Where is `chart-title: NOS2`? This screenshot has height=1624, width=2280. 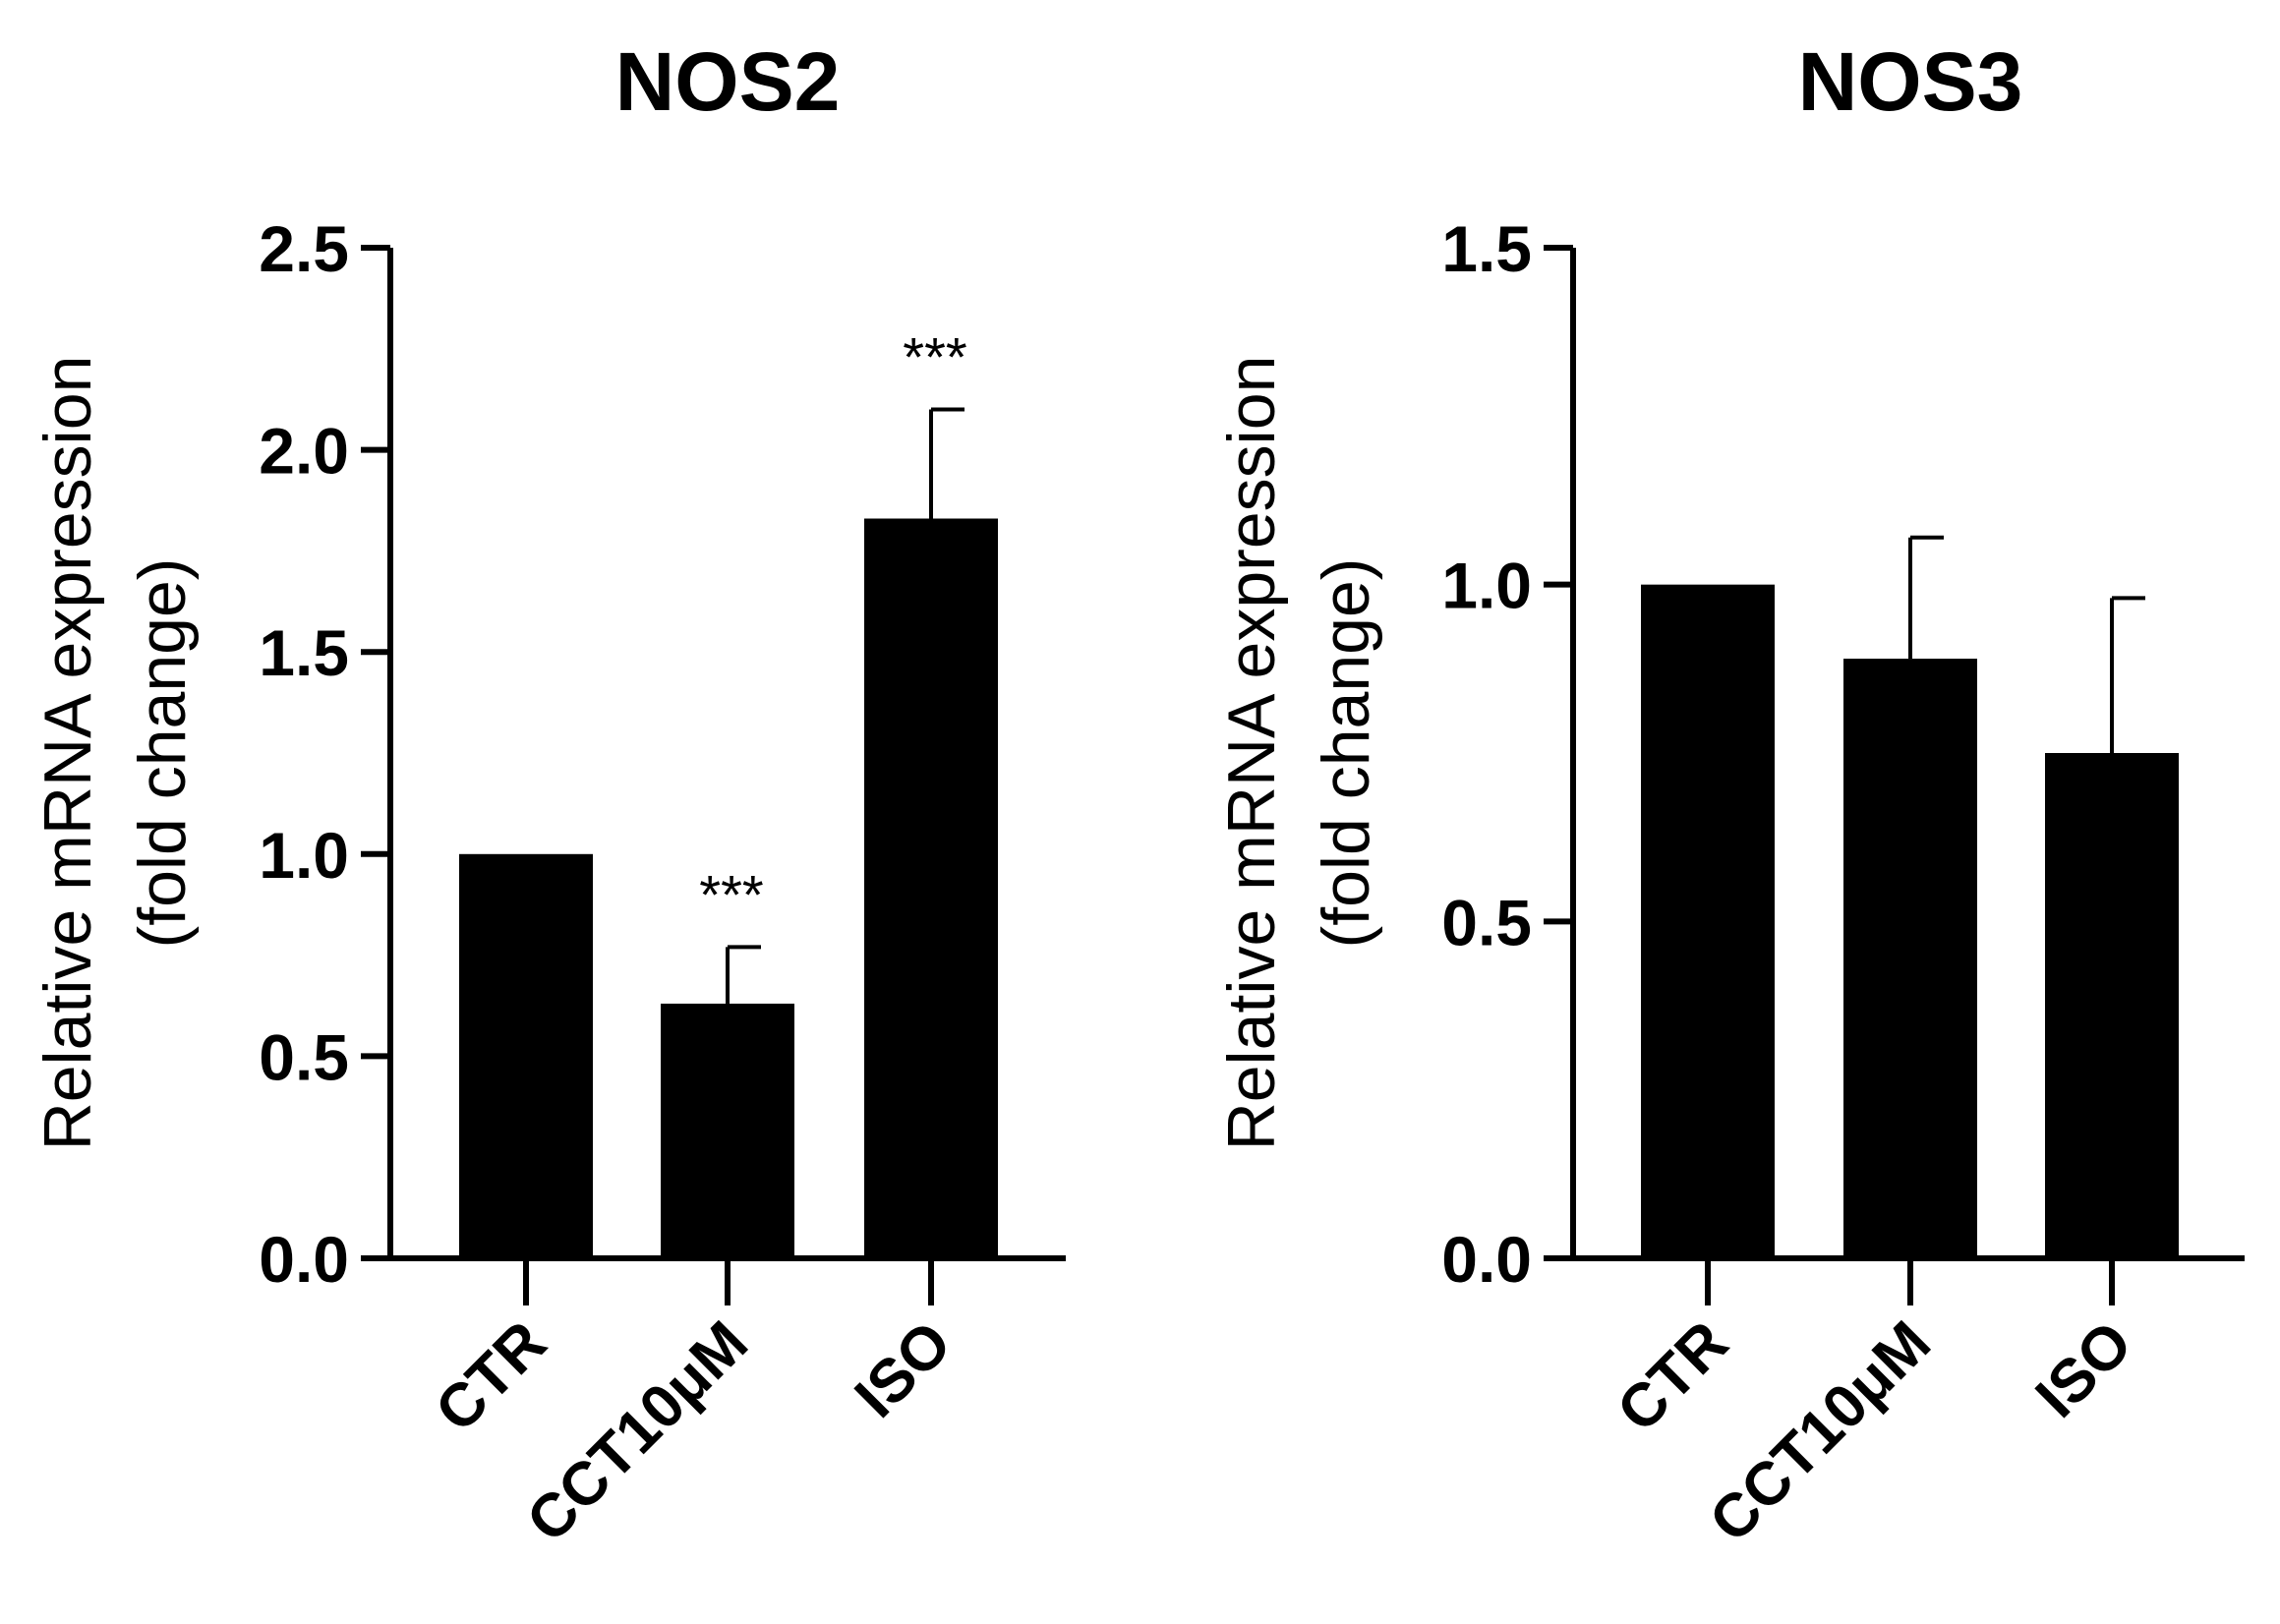 chart-title: NOS2 is located at coordinates (728, 81).